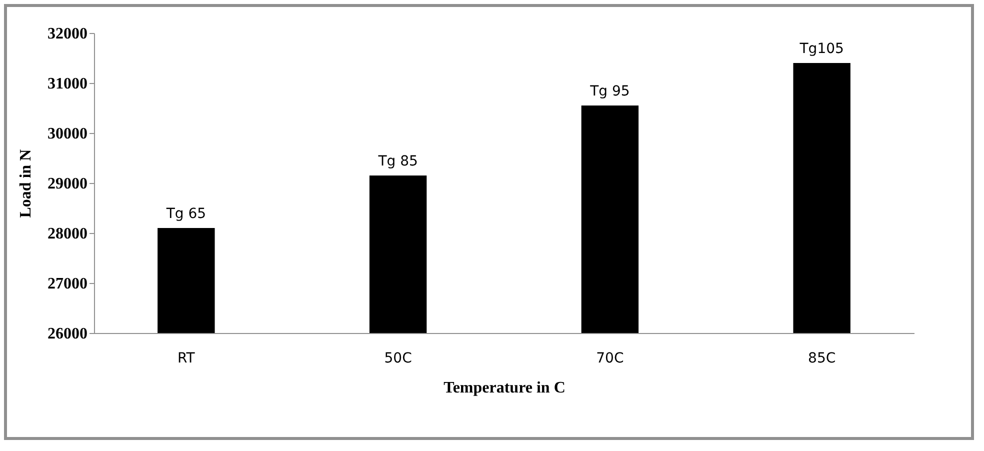 The image size is (984, 451). I want to click on x-axis-title: Temperature in C, so click(505, 388).